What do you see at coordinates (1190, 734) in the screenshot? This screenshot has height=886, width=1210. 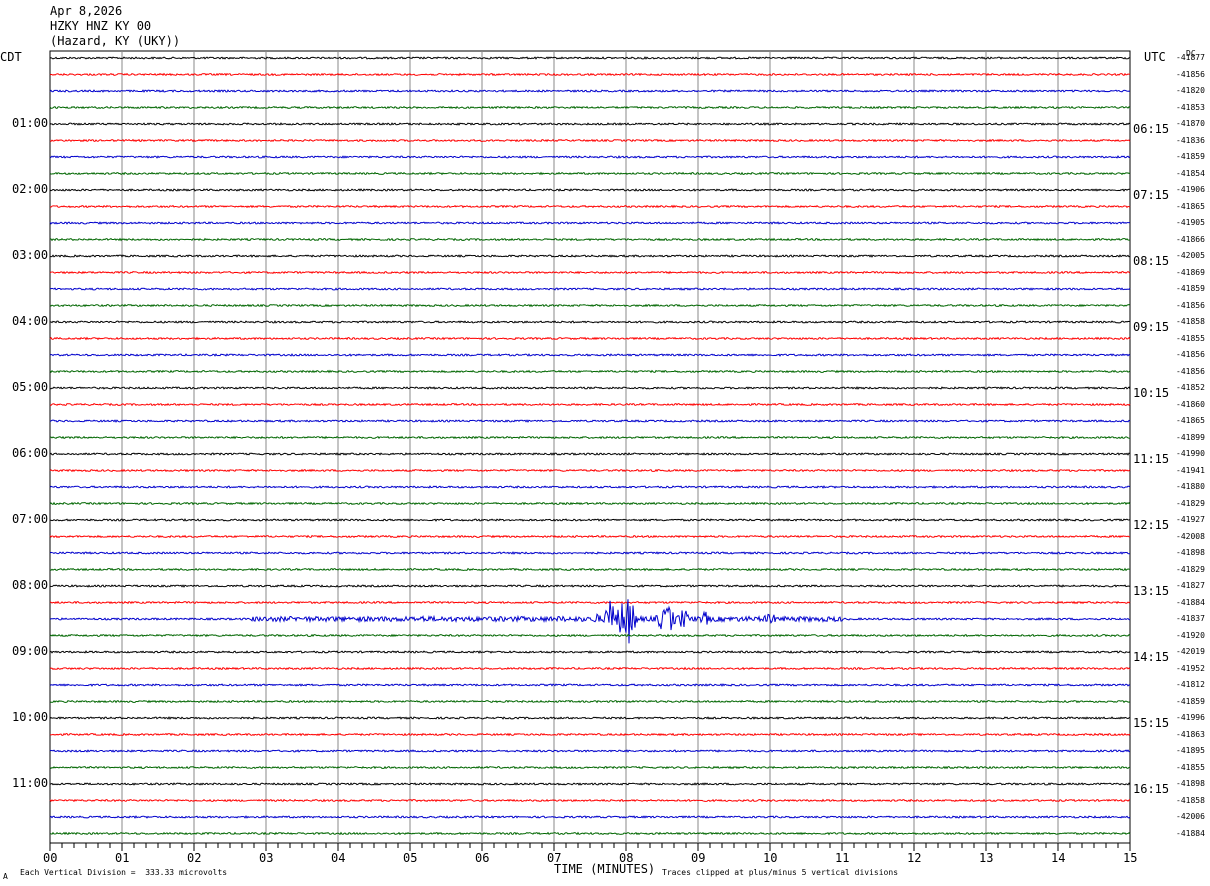 I see `dc-offset-42: -41863` at bounding box center [1190, 734].